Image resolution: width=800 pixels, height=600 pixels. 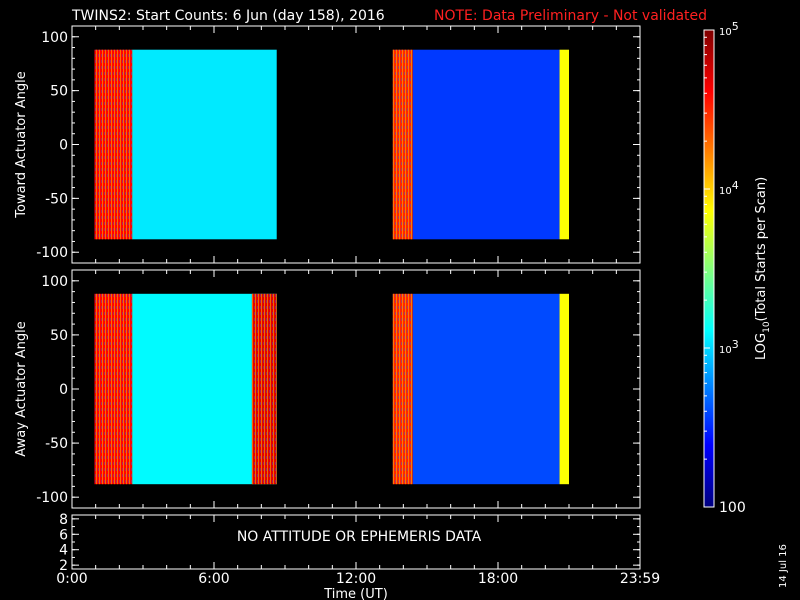 What do you see at coordinates (21, 144) in the screenshot?
I see `y-axis-label: Toward Actuator Angle` at bounding box center [21, 144].